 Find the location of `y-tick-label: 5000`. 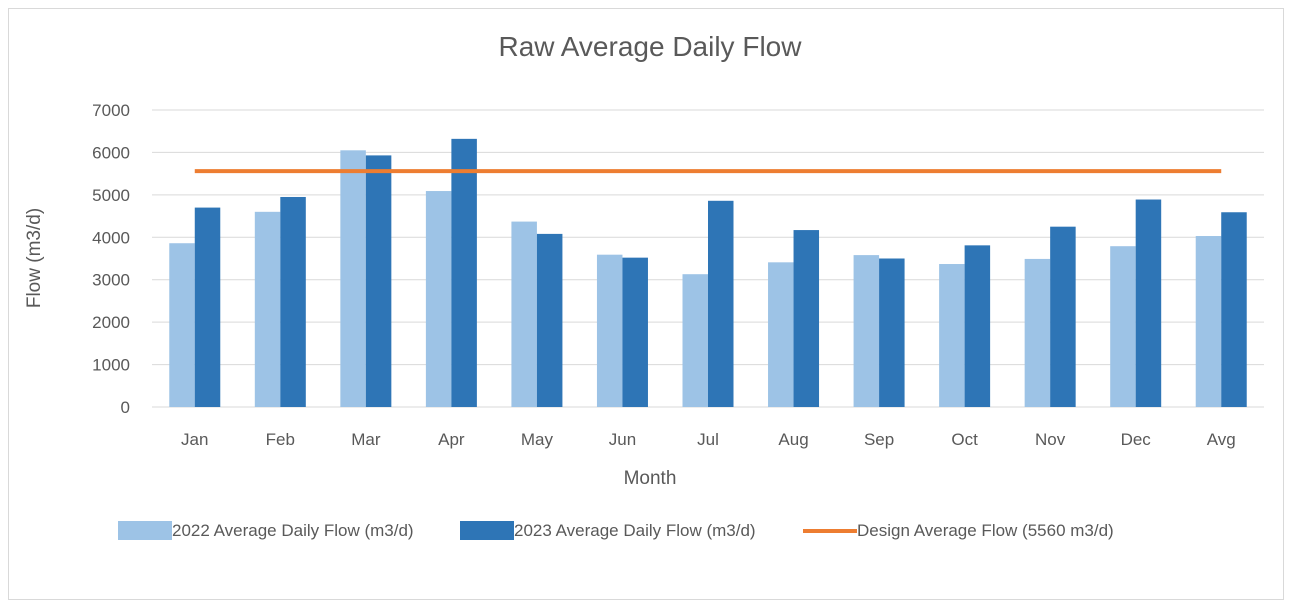

y-tick-label: 5000 is located at coordinates (111, 195).